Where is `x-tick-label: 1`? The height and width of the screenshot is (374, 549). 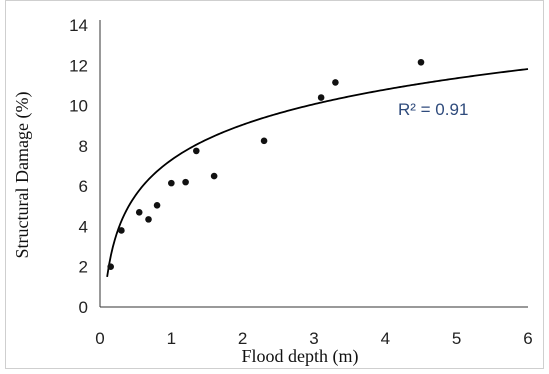
x-tick-label: 1 is located at coordinates (171, 338).